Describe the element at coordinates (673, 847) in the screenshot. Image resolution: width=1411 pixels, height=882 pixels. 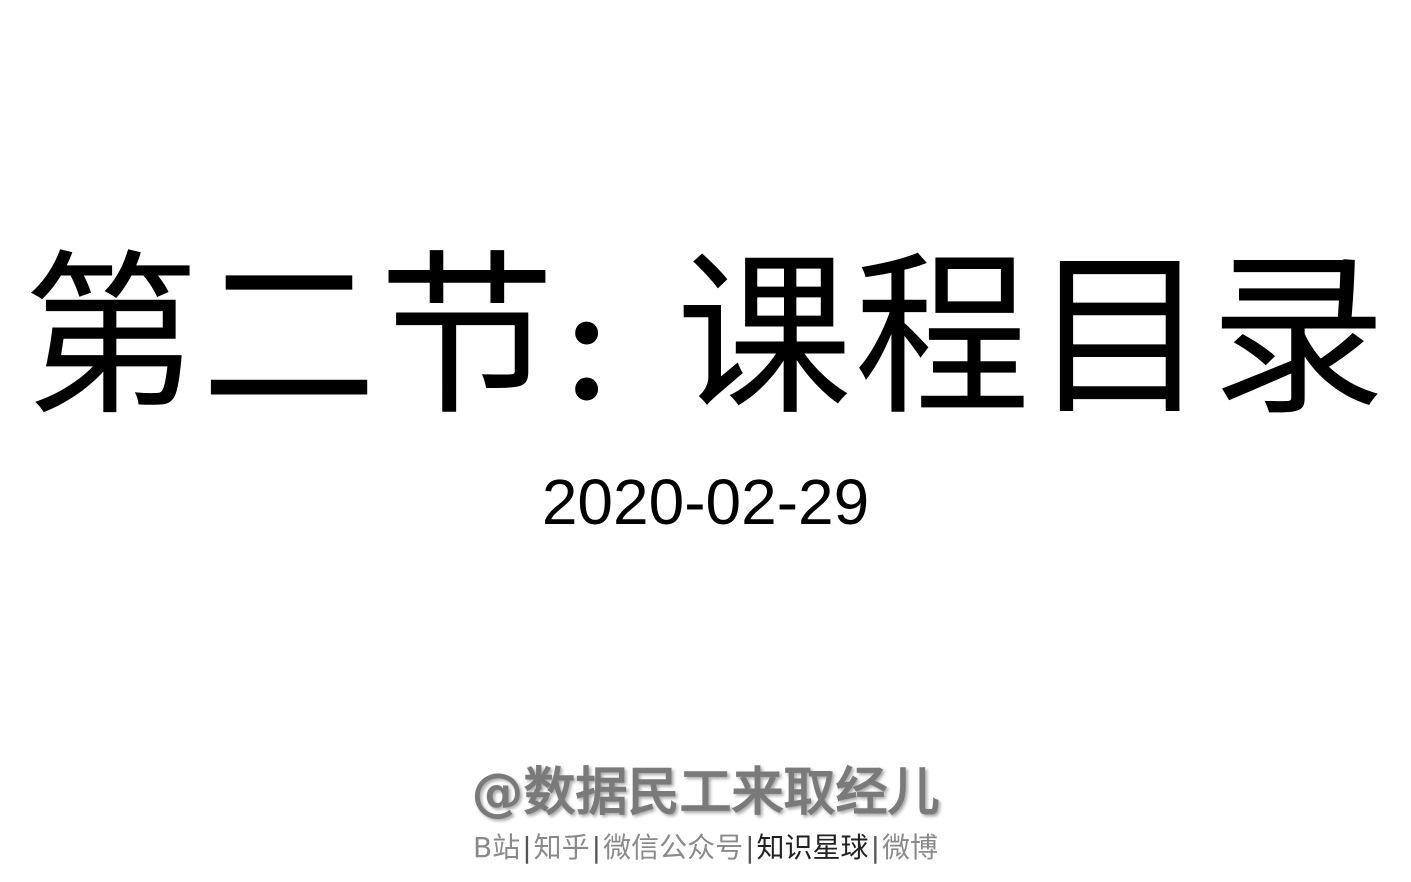
I see `platform-wechat: 微信公众号` at that location.